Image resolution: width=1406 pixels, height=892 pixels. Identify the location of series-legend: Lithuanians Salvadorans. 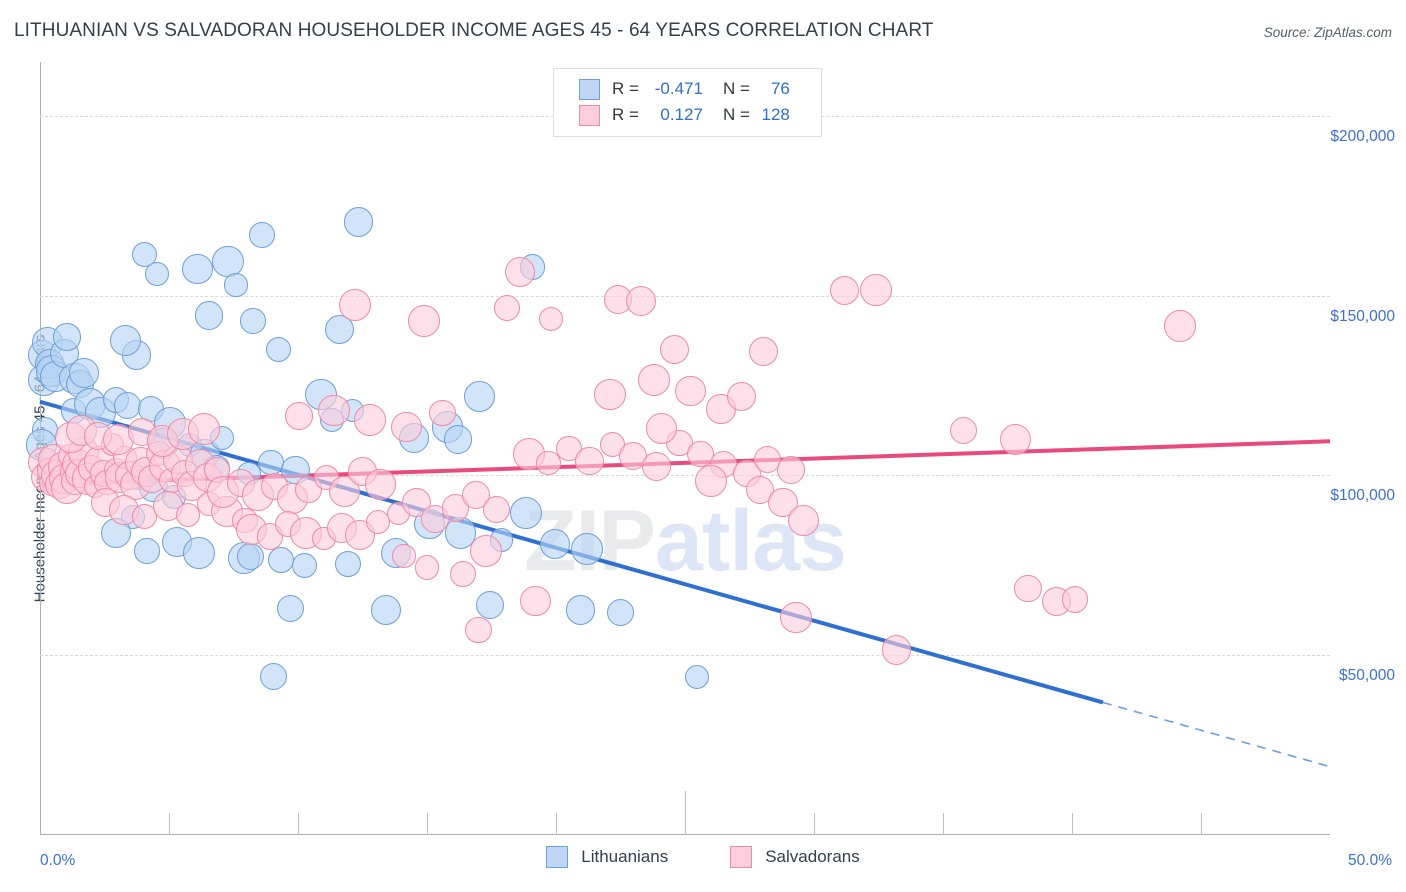
(703, 857).